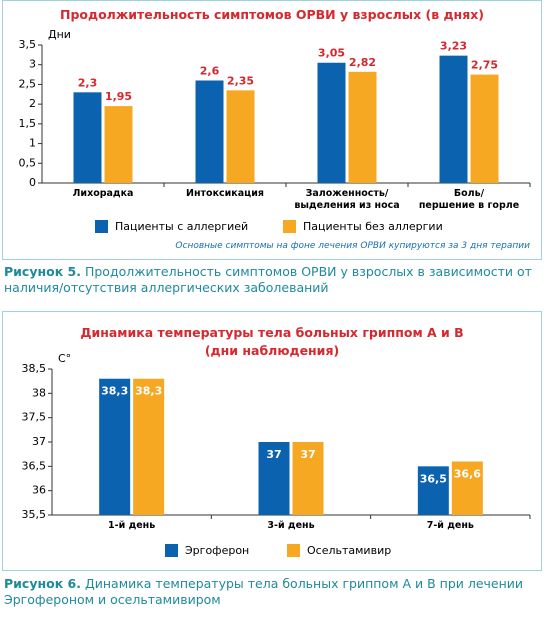  I want to click on y-axis-label: Дни, so click(59, 34).